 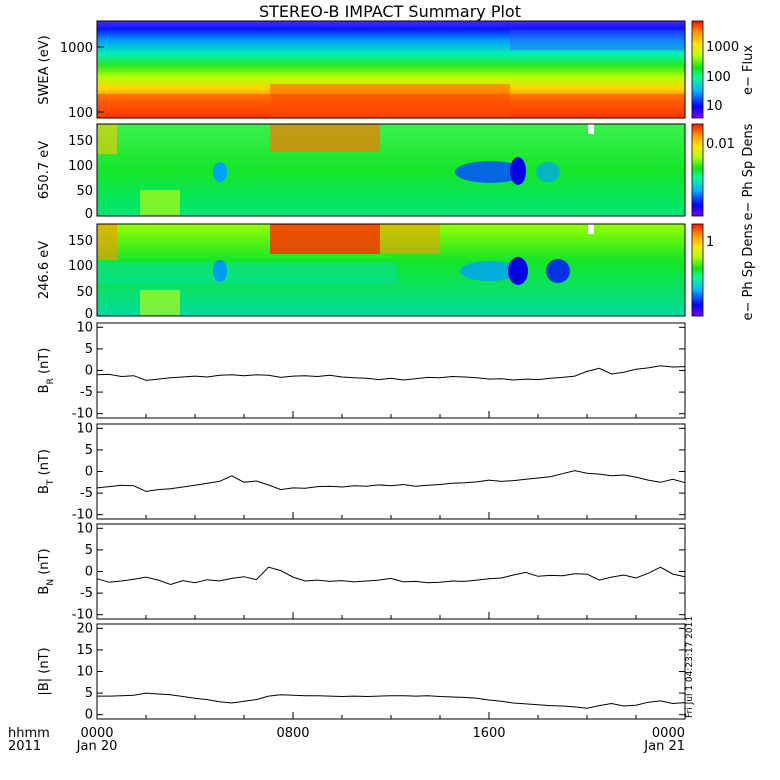 What do you see at coordinates (29, 733) in the screenshot?
I see `footer-hhmm: hhmm` at bounding box center [29, 733].